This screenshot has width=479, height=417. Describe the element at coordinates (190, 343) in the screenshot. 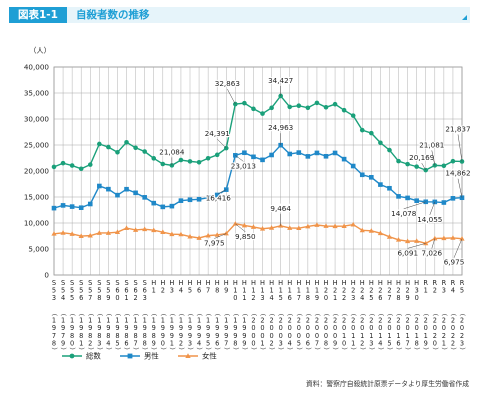

I see `x-tick-label-year: 3` at that location.